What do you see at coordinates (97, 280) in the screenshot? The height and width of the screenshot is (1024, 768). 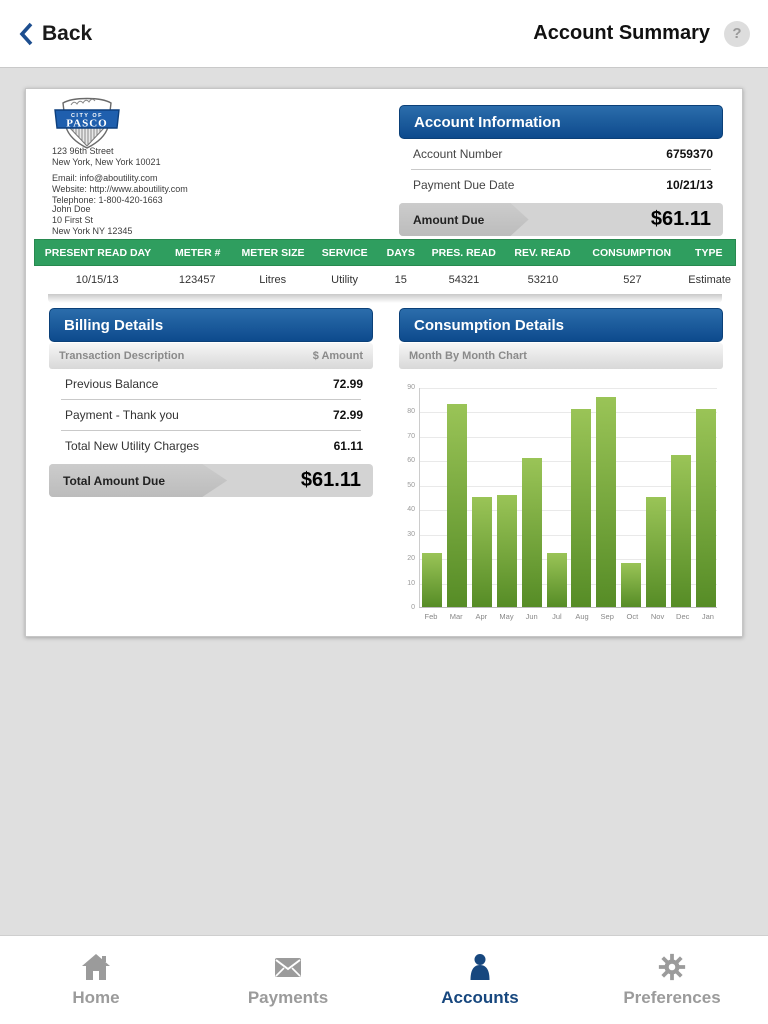 I see `val-present-read-day: 10/15/13` at bounding box center [97, 280].